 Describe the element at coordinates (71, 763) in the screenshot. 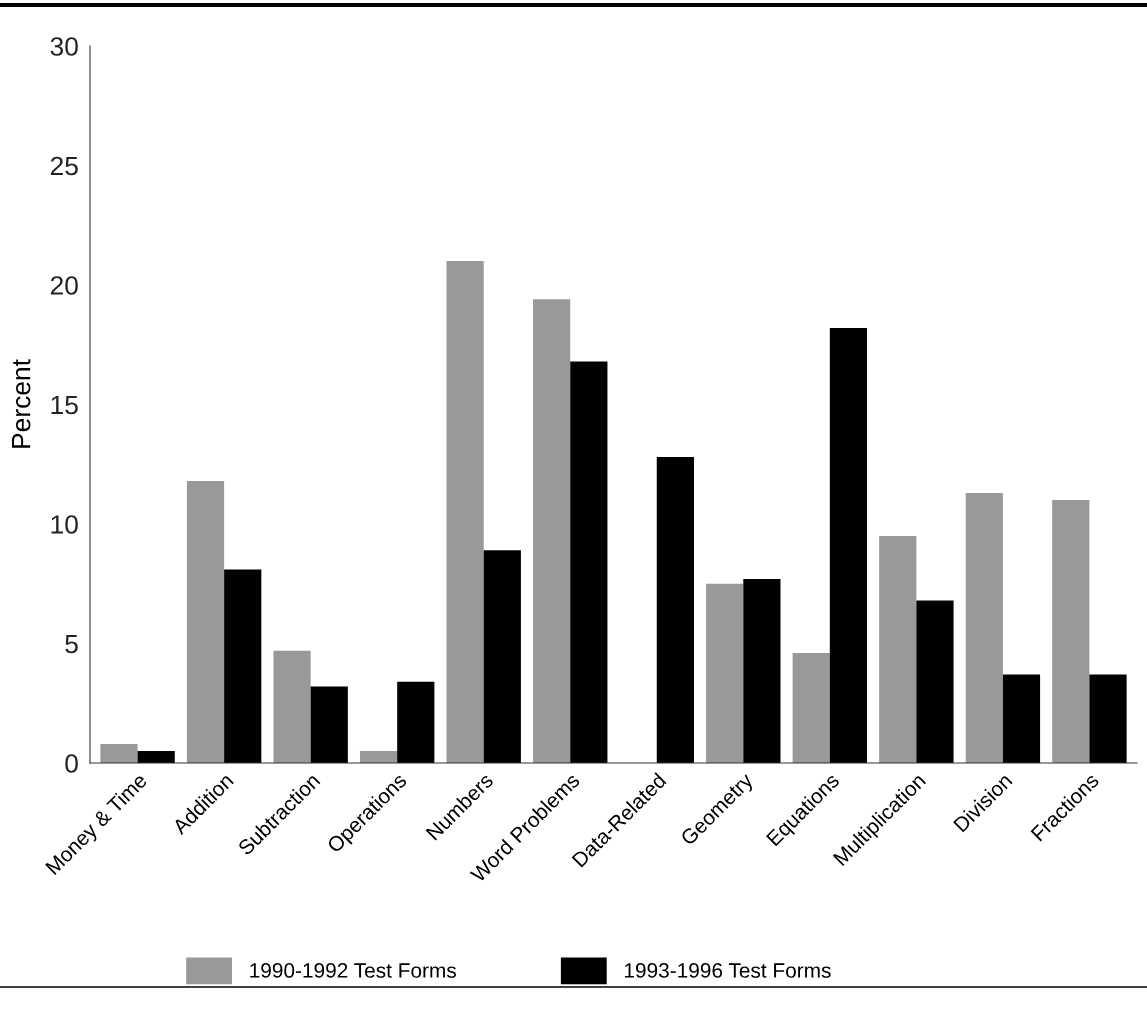

I see `y-tick-label: 0` at that location.